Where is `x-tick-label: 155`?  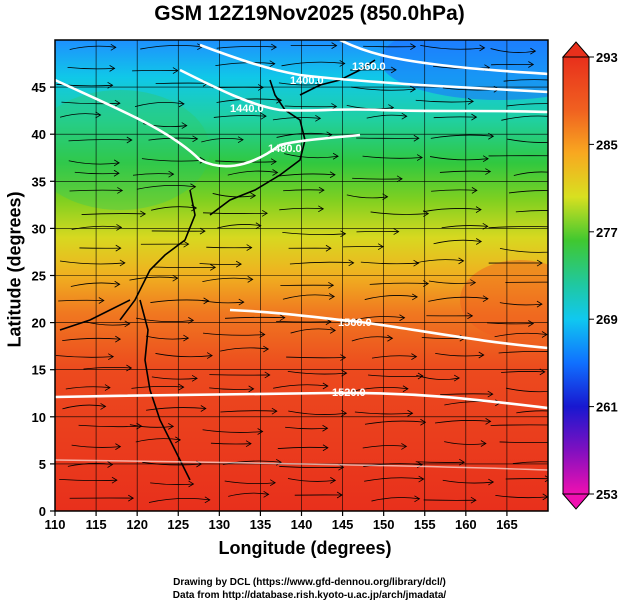
x-tick-label: 155 is located at coordinates (425, 524).